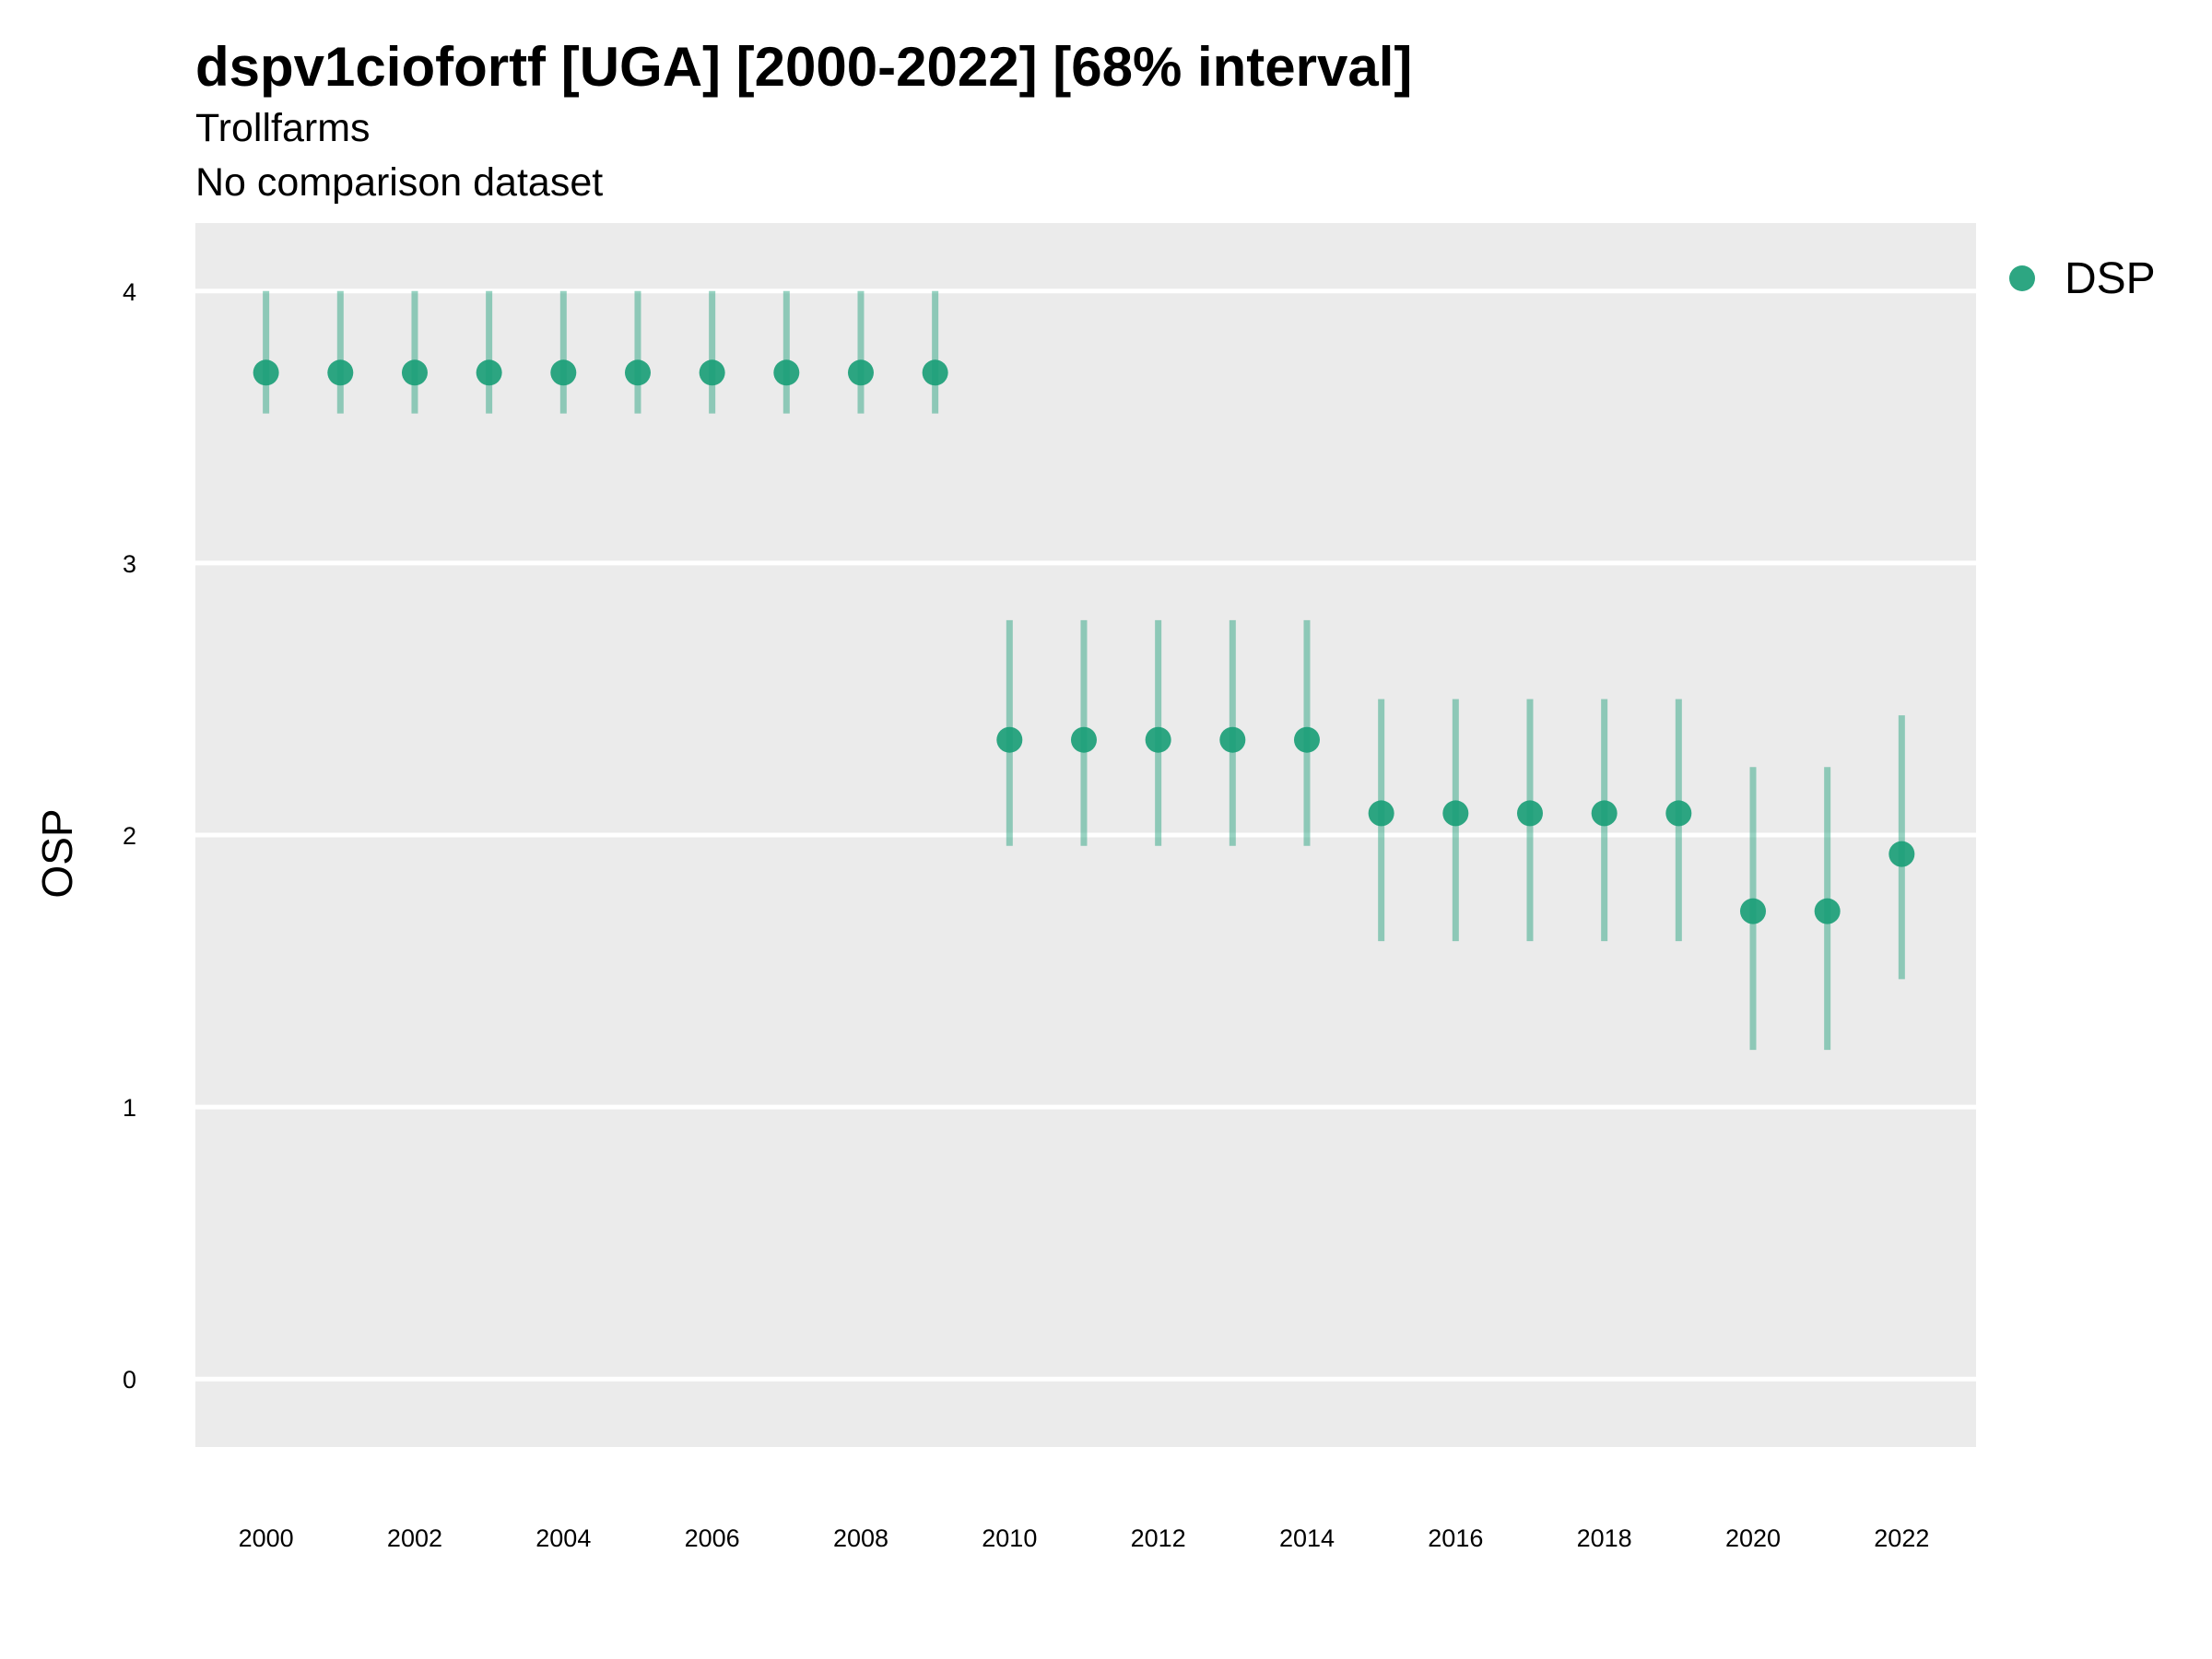 This screenshot has height=1659, width=2212. I want to click on point-dsp-2022, so click(1901, 854).